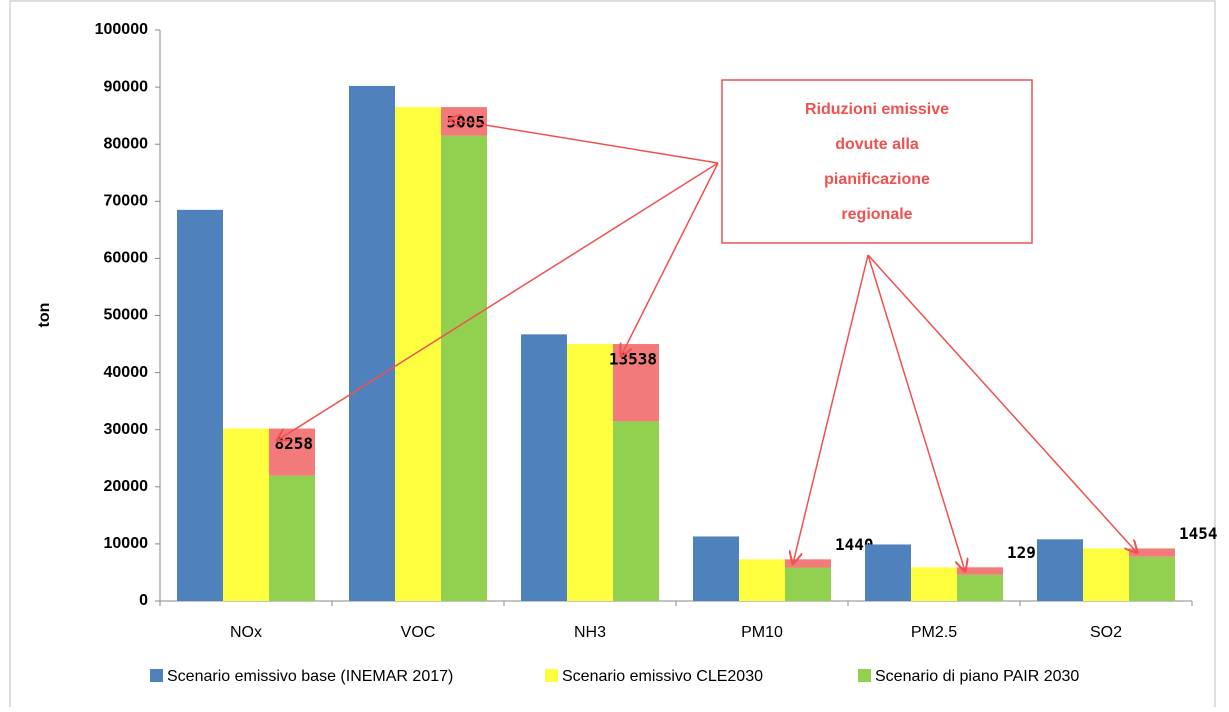 The image size is (1229, 712). I want to click on annotation-text: dovute alla, so click(877, 144).